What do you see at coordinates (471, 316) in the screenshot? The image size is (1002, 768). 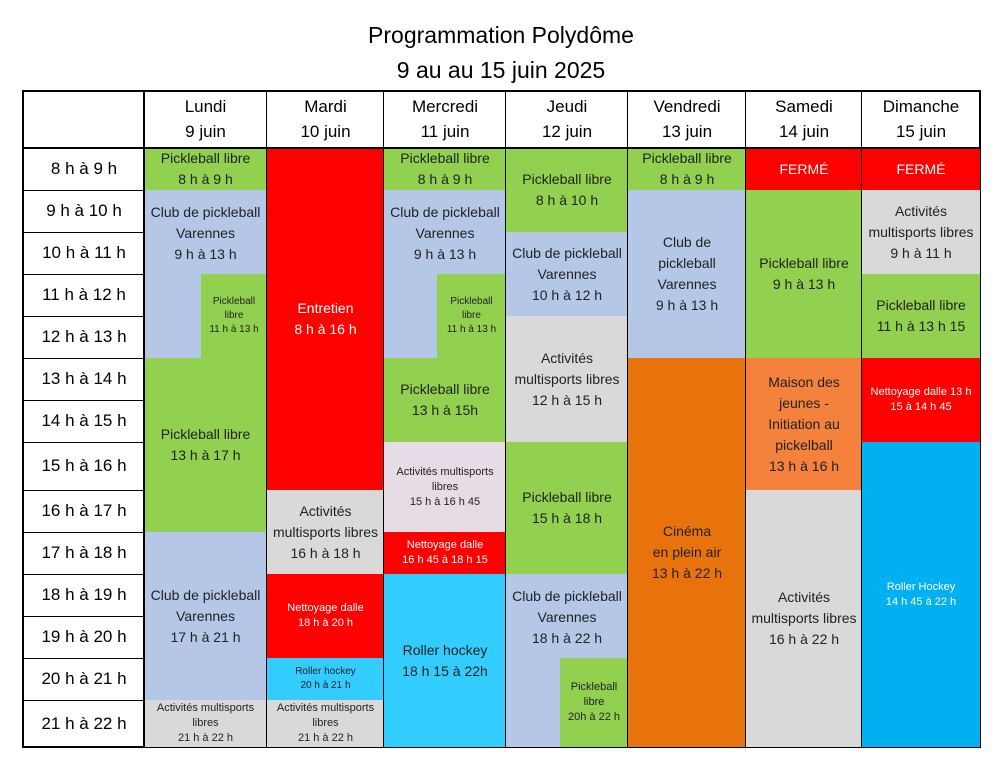 I see `event-mercredi-pickleball-libre-small: Pickleball libre 11 h à 13 h` at bounding box center [471, 316].